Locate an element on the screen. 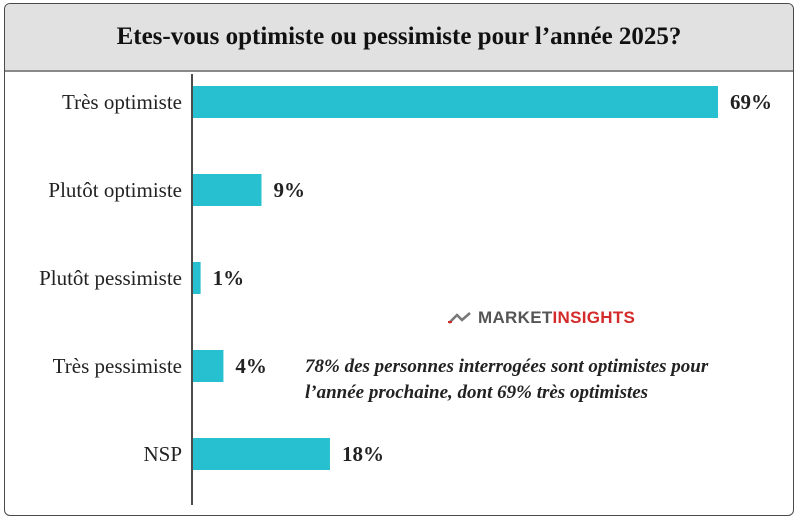 This screenshot has height=523, width=800. category-label: Très optimiste is located at coordinates (122, 102).